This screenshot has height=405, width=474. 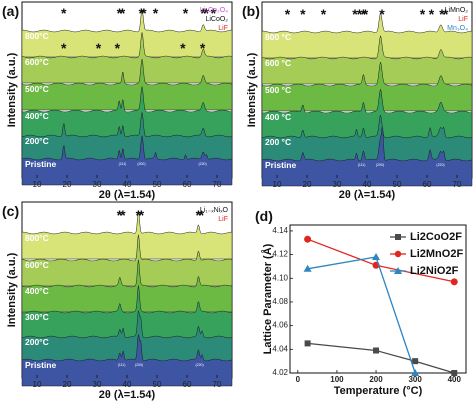 What do you see at coordinates (436, 254) in the screenshot?
I see `legend-label: Li2MnO2F` at bounding box center [436, 254].